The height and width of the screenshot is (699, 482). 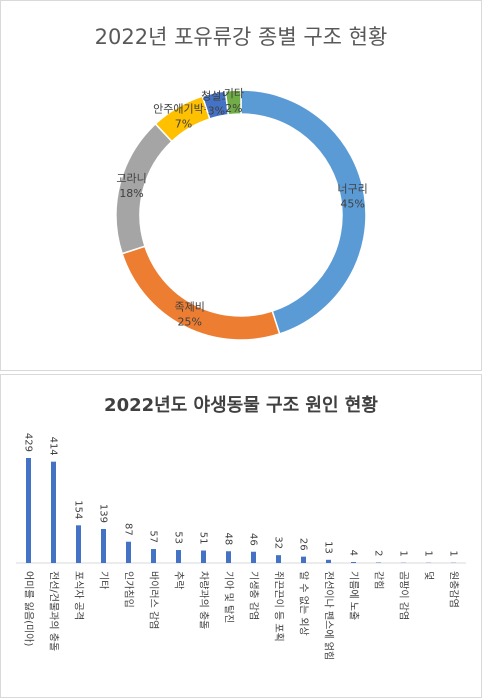 What do you see at coordinates (189, 322) in the screenshot?
I see `slice-label: 25%` at bounding box center [189, 322].